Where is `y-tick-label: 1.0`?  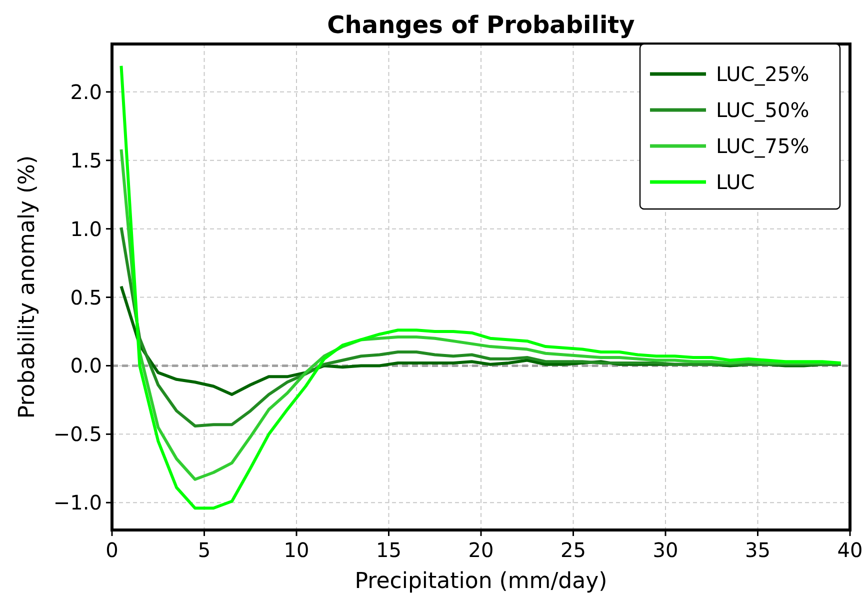 y-tick-label: 1.0 is located at coordinates (86, 228).